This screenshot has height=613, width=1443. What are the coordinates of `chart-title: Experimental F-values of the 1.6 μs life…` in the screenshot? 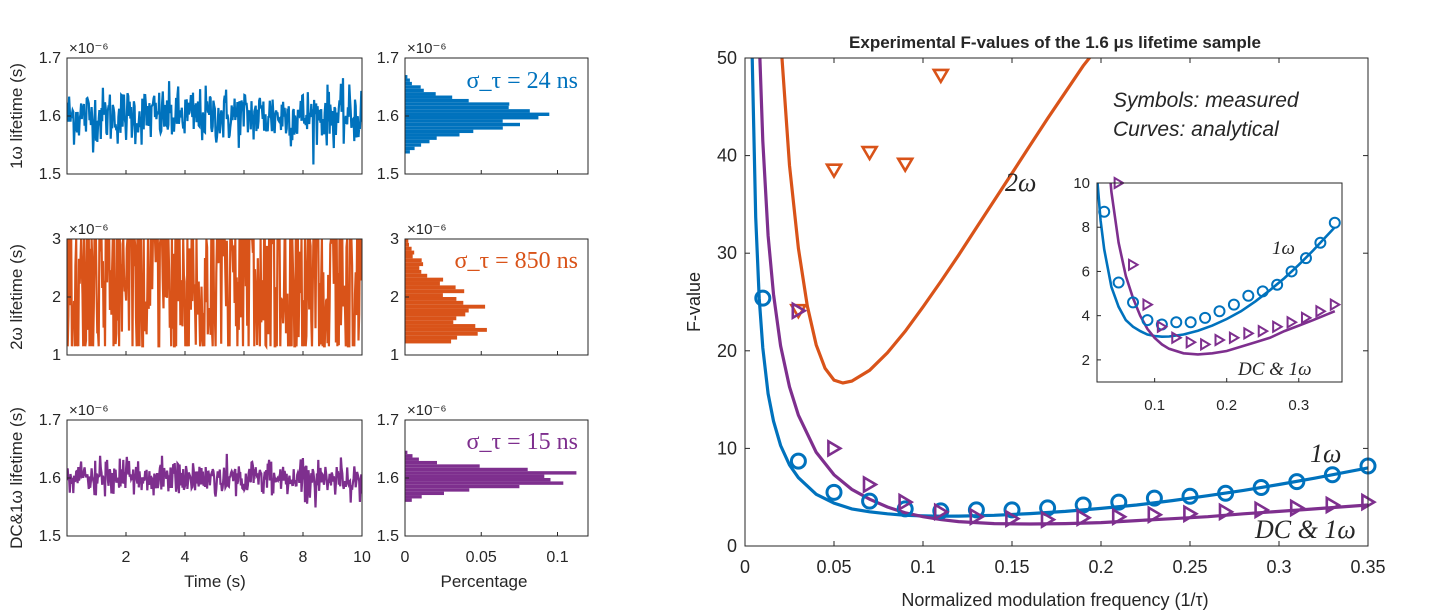 It's located at (1055, 42).